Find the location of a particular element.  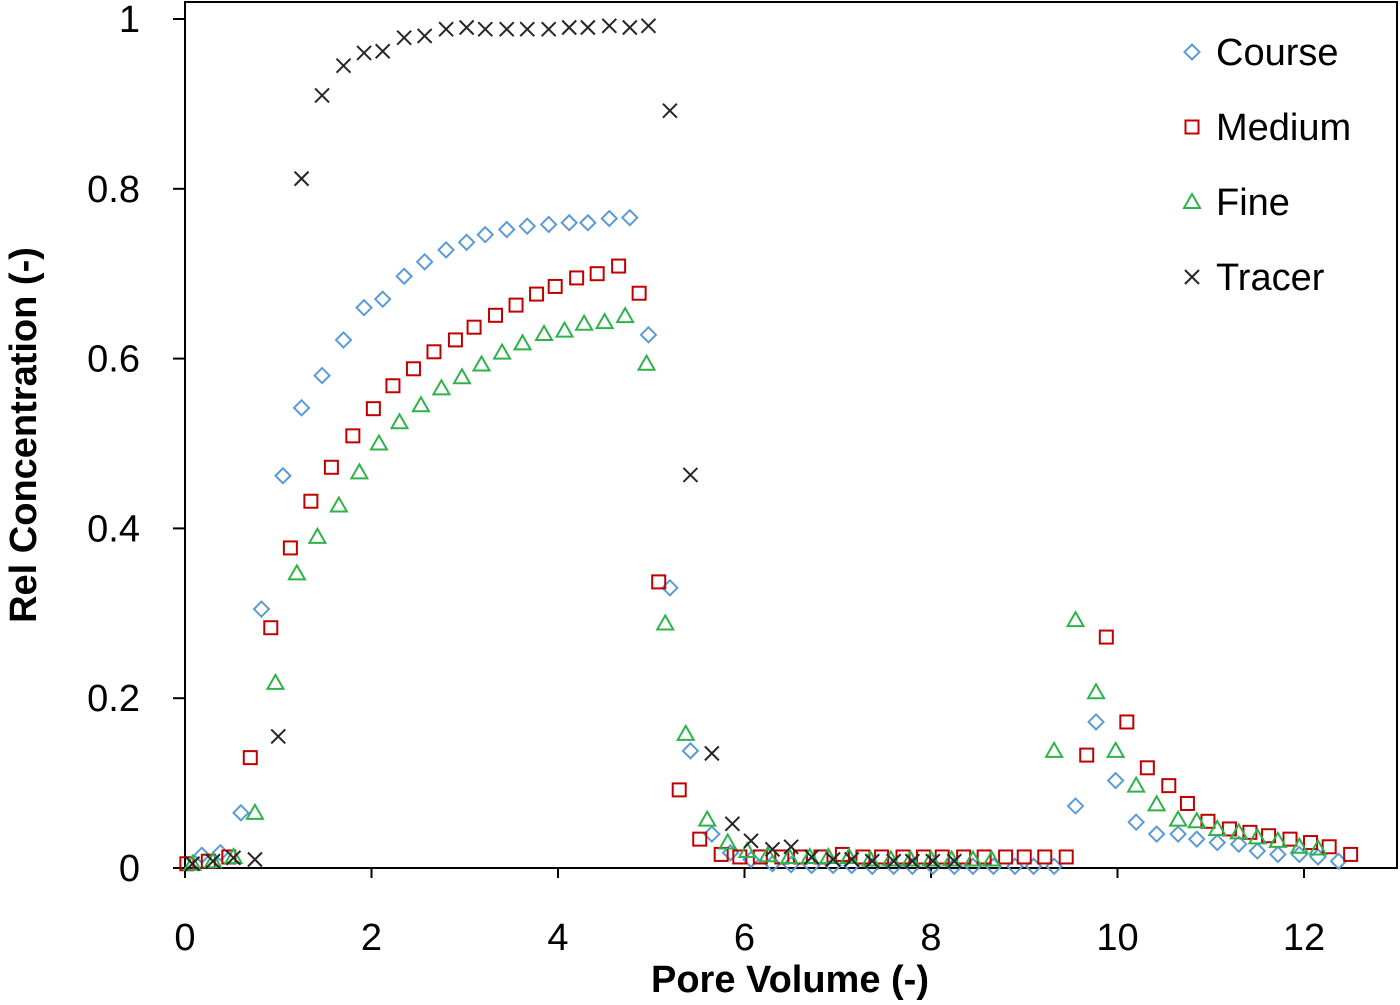

legend-item-tracer: Tracer is located at coordinates (1254, 278).